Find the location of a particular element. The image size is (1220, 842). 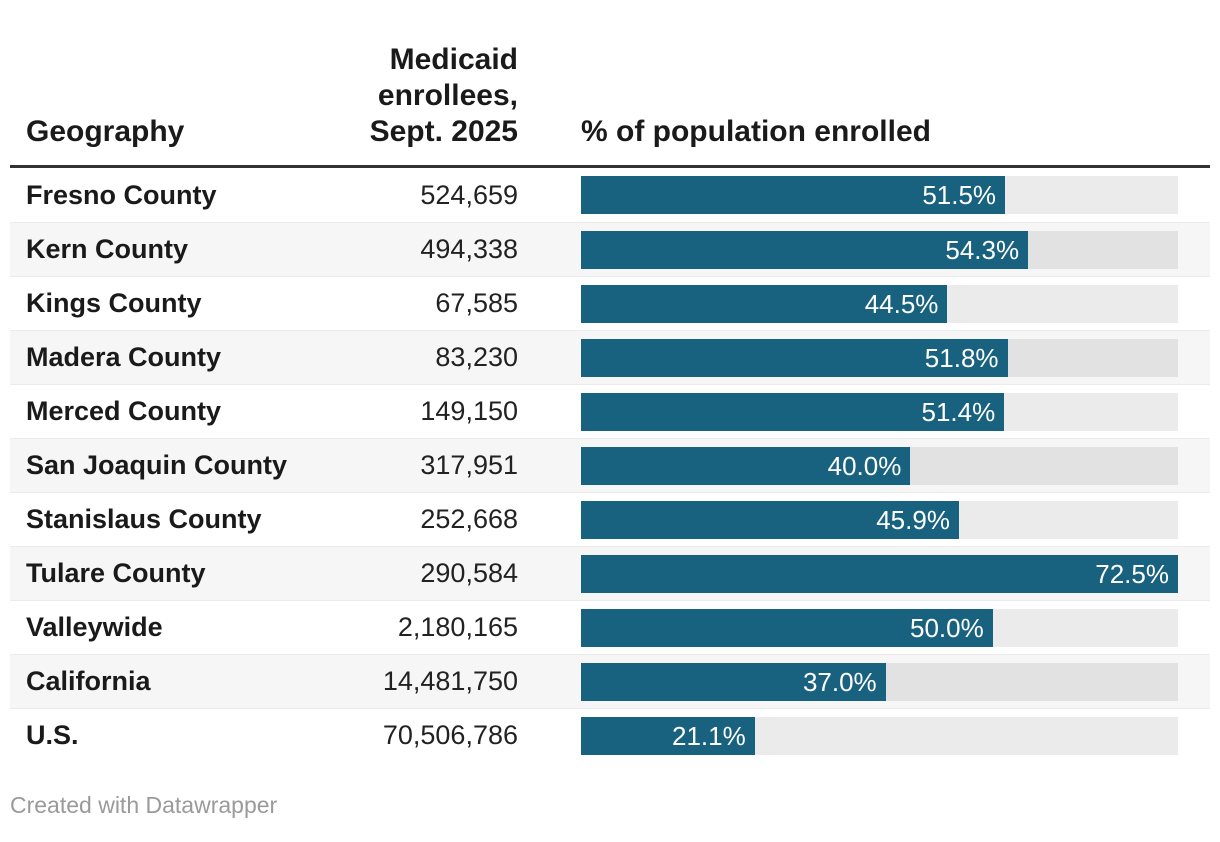

bar-track: 44.5% is located at coordinates (879, 303).